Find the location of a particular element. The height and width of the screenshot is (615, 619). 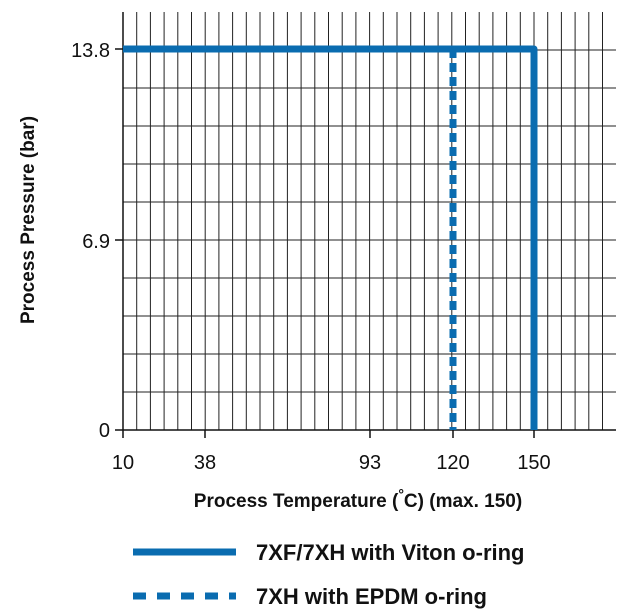

legend-label-epdm: 7XH with EPDM o-ring is located at coordinates (371, 596).